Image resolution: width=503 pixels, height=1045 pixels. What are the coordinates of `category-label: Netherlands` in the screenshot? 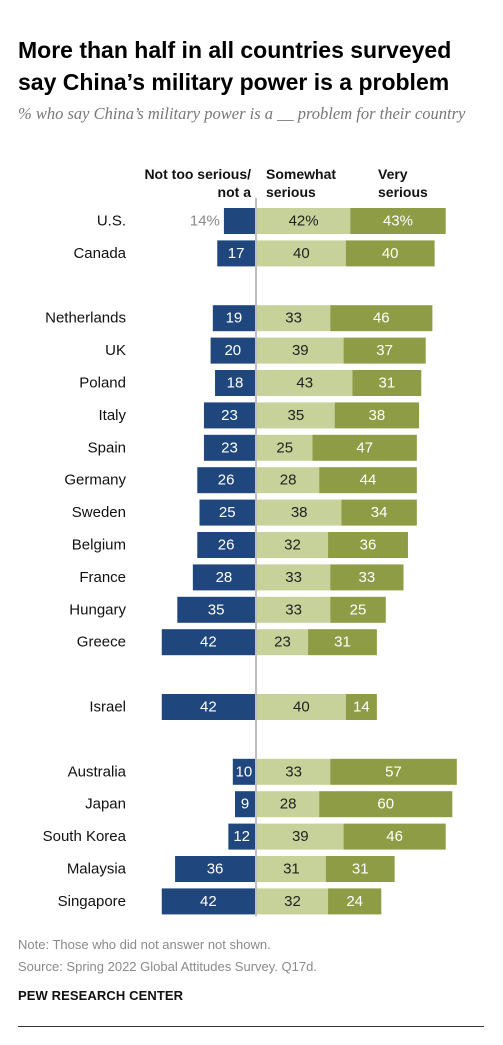 It's located at (85, 318).